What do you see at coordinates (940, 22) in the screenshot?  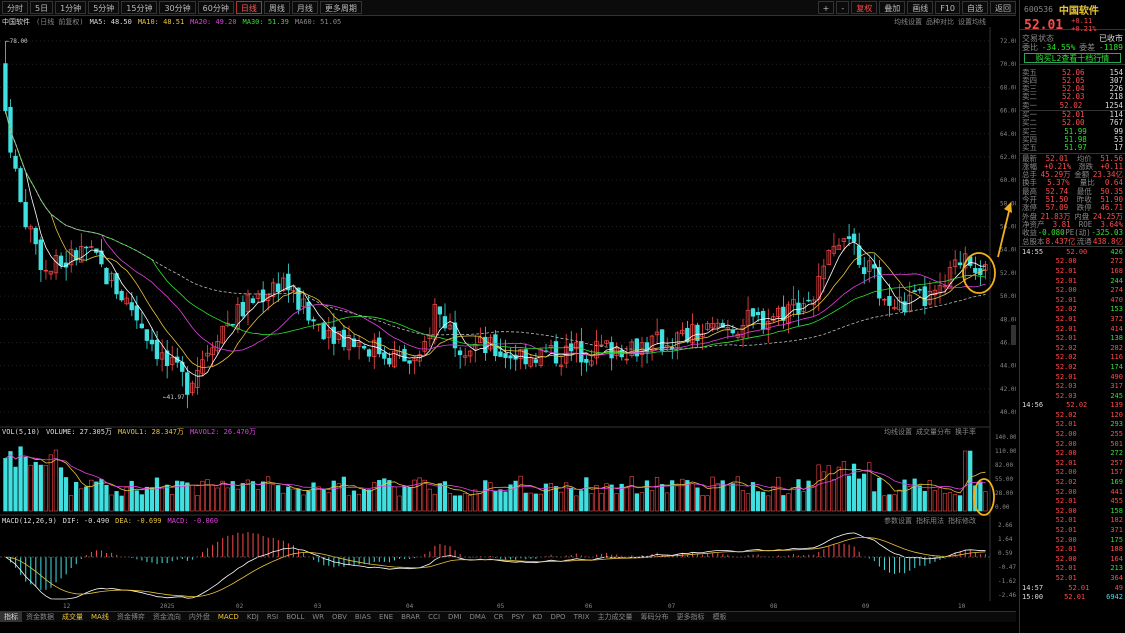 I see `chart-tool-link: 品种对比` at bounding box center [940, 22].